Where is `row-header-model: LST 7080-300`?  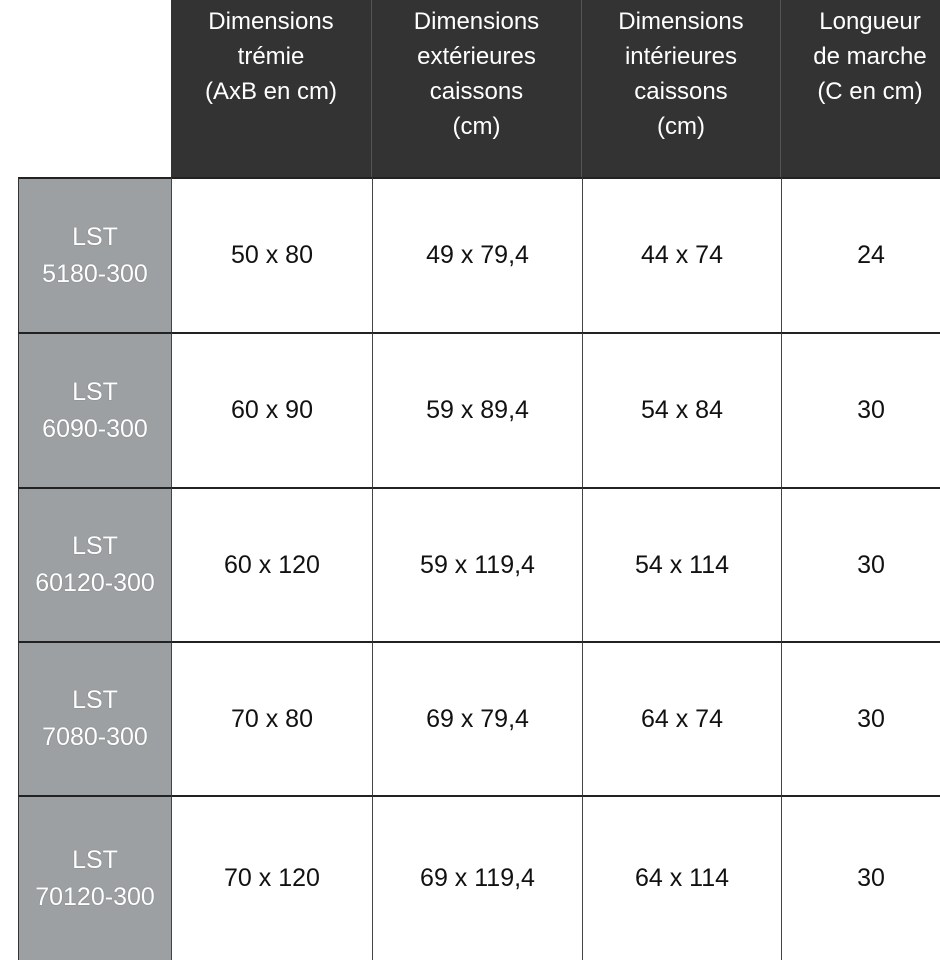 row-header-model: LST 7080-300 is located at coordinates (94, 718).